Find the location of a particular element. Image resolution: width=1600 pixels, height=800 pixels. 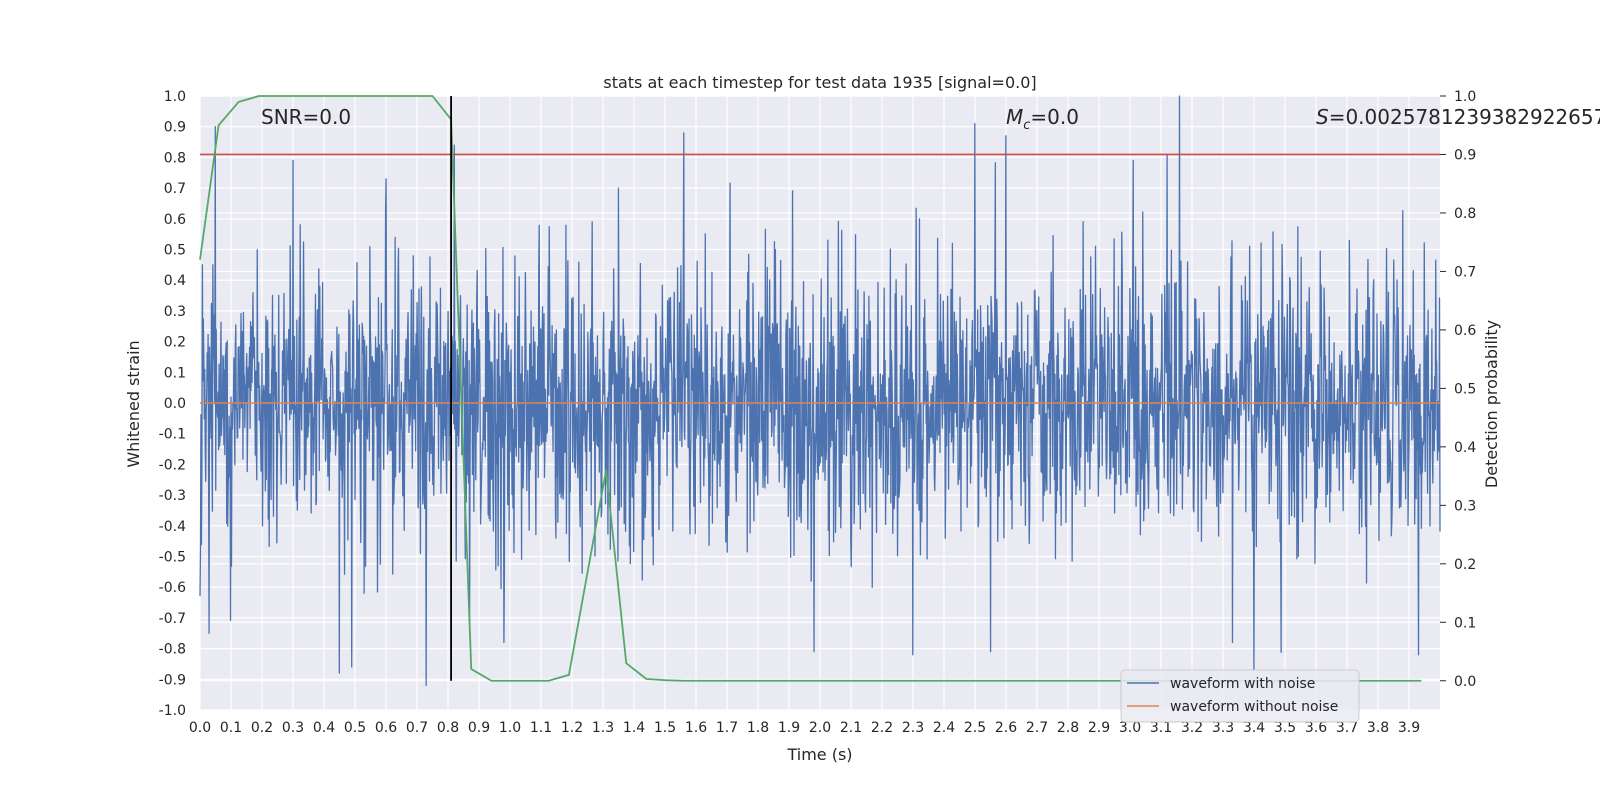

y-tick-label: -0.3 is located at coordinates (172, 496).